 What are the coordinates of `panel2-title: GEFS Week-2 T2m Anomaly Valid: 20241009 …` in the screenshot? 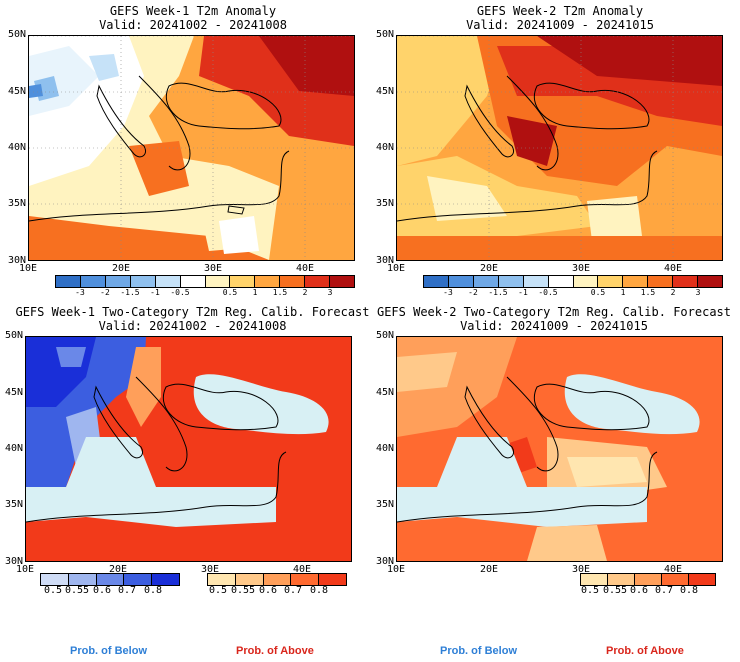 It's located at (560, 18).